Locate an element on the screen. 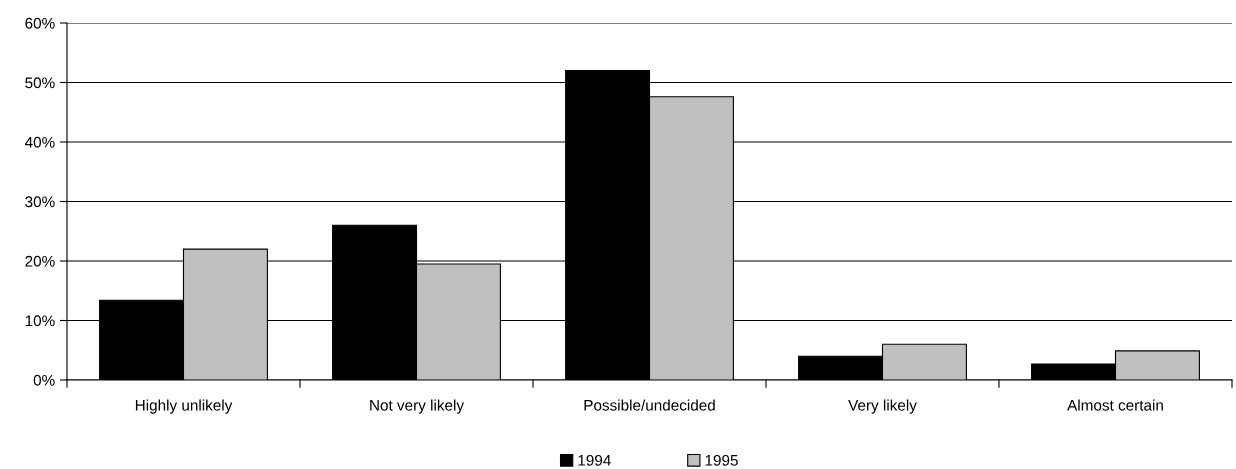  x-tick-label: Very likely is located at coordinates (882, 406).